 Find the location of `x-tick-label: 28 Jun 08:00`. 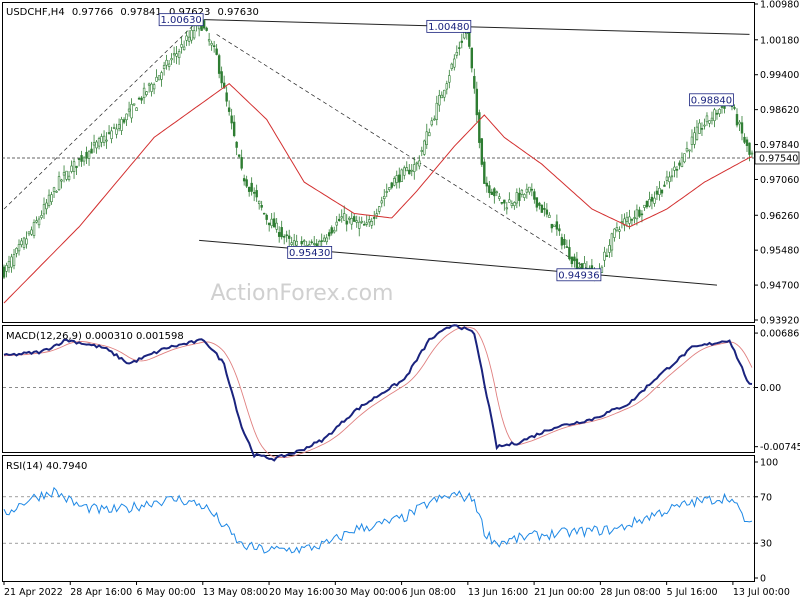

x-tick-label: 28 Jun 08:00 is located at coordinates (630, 592).